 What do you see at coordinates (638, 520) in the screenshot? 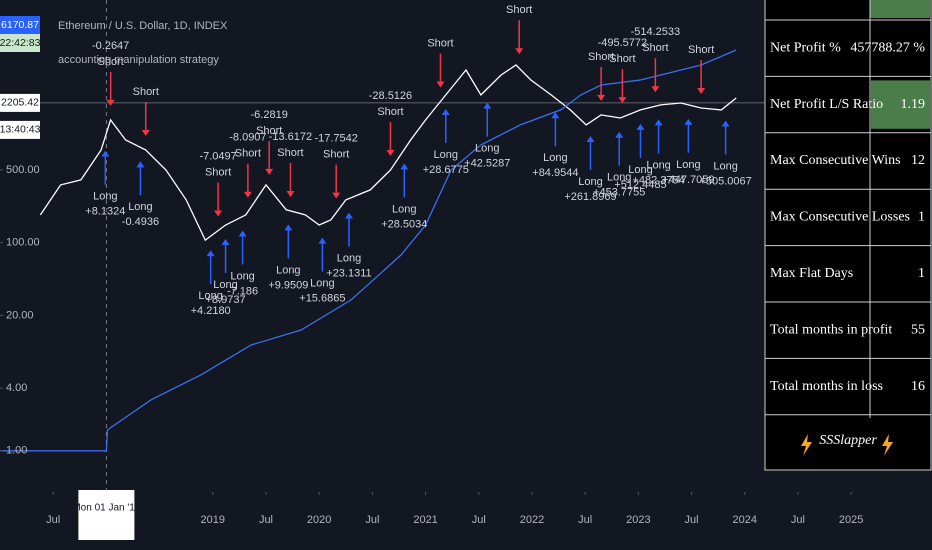
I see `x-tick-label: 2023` at bounding box center [638, 520].